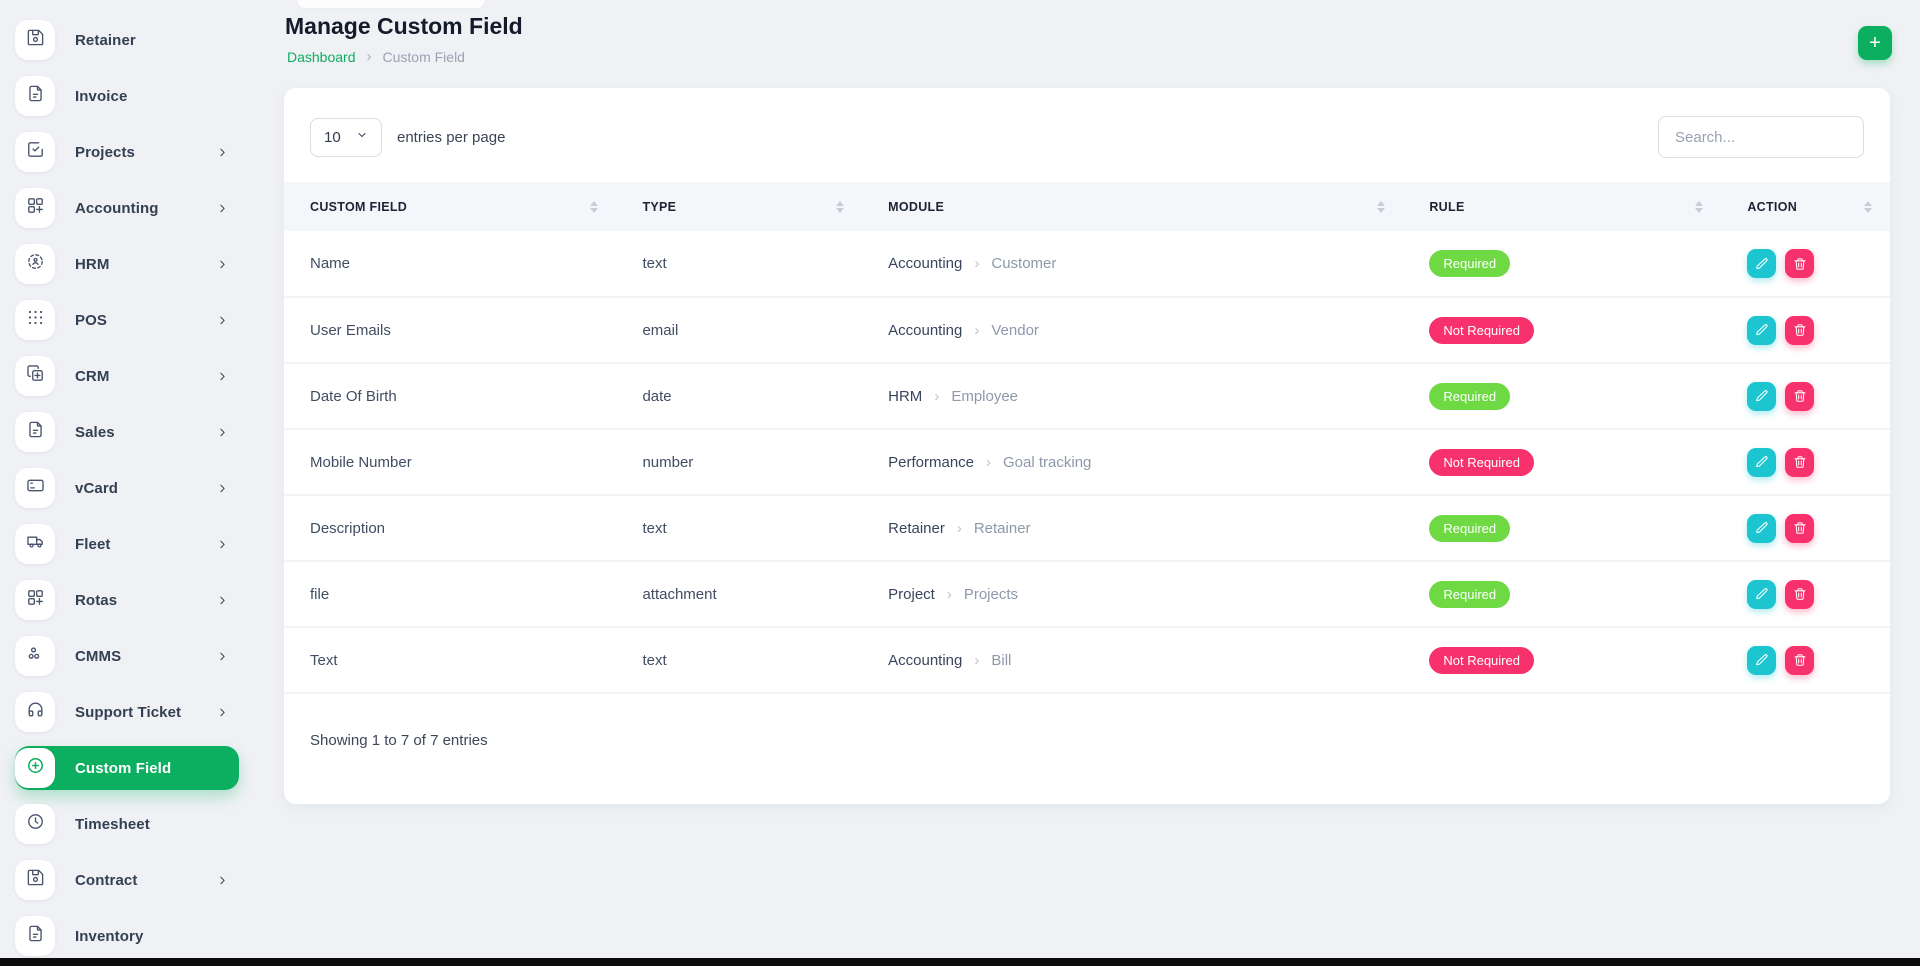 The height and width of the screenshot is (966, 1920). Describe the element at coordinates (127, 320) in the screenshot. I see `sidebar-item-pos: POS` at that location.